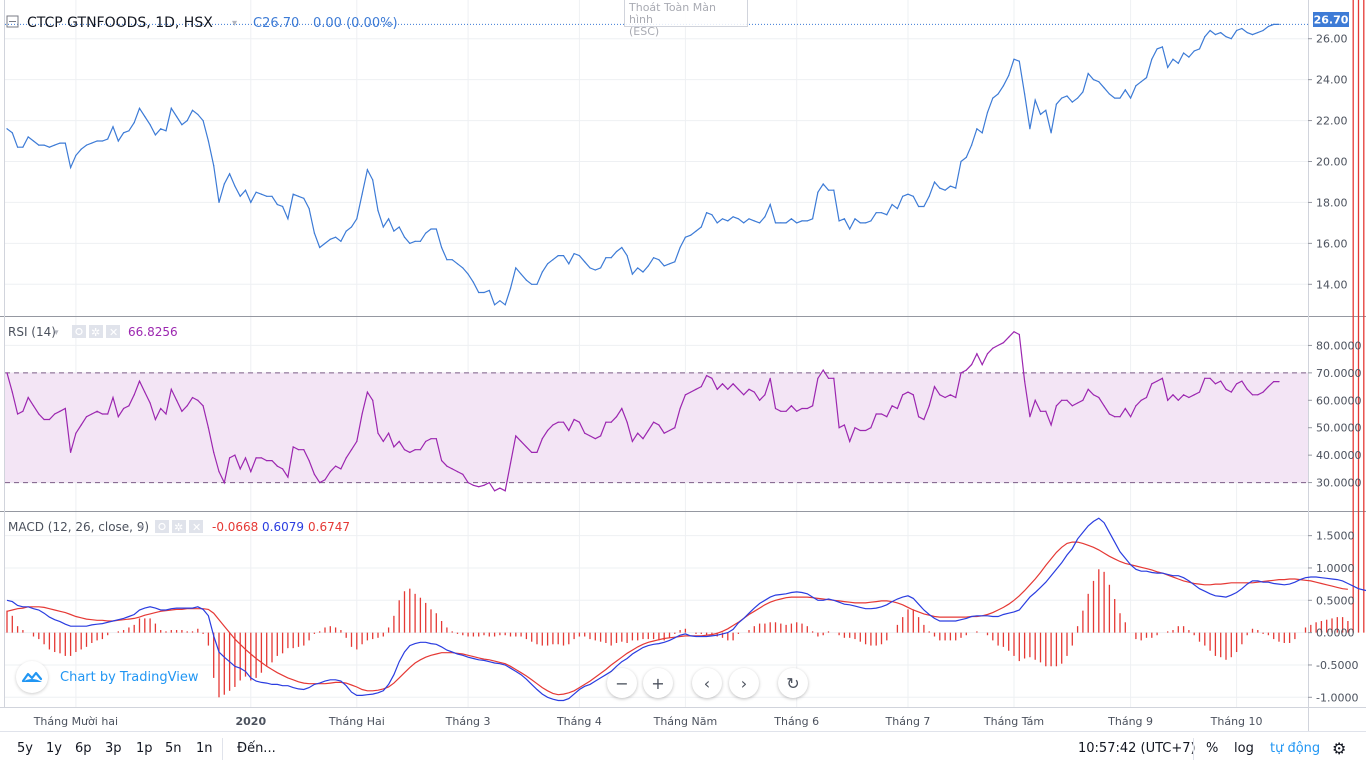 The image size is (1366, 768). What do you see at coordinates (744, 683) in the screenshot?
I see `scroll-right-button: ›` at bounding box center [744, 683].